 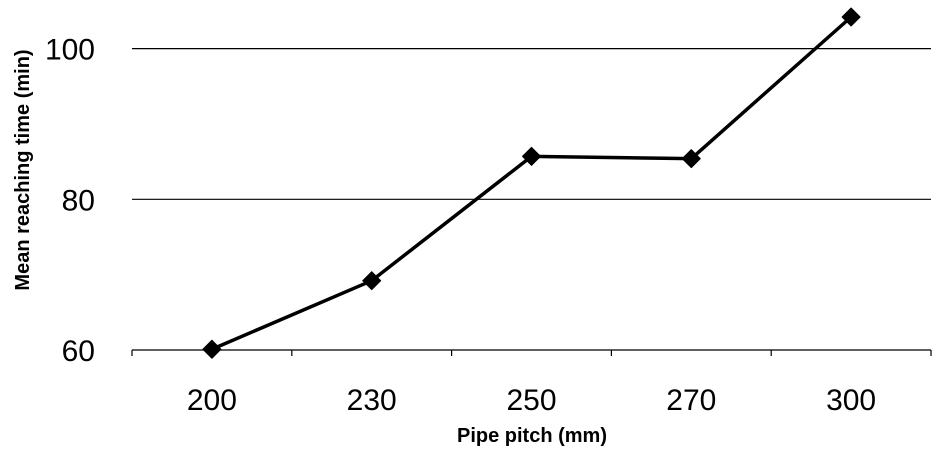 I want to click on x-axis-title: Pipe pitch (mm), so click(x=532, y=436).